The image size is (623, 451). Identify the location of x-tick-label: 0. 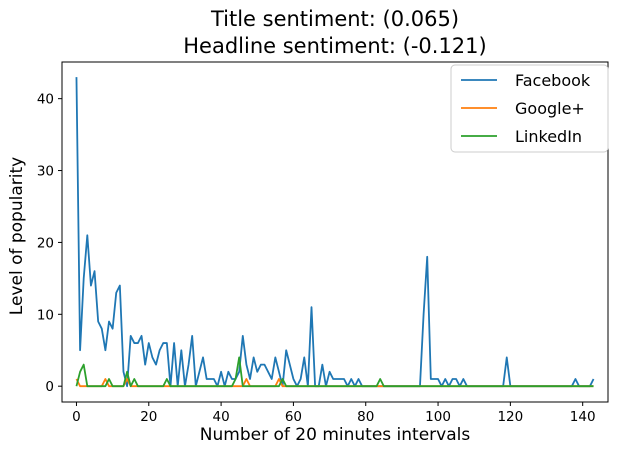
(76, 417).